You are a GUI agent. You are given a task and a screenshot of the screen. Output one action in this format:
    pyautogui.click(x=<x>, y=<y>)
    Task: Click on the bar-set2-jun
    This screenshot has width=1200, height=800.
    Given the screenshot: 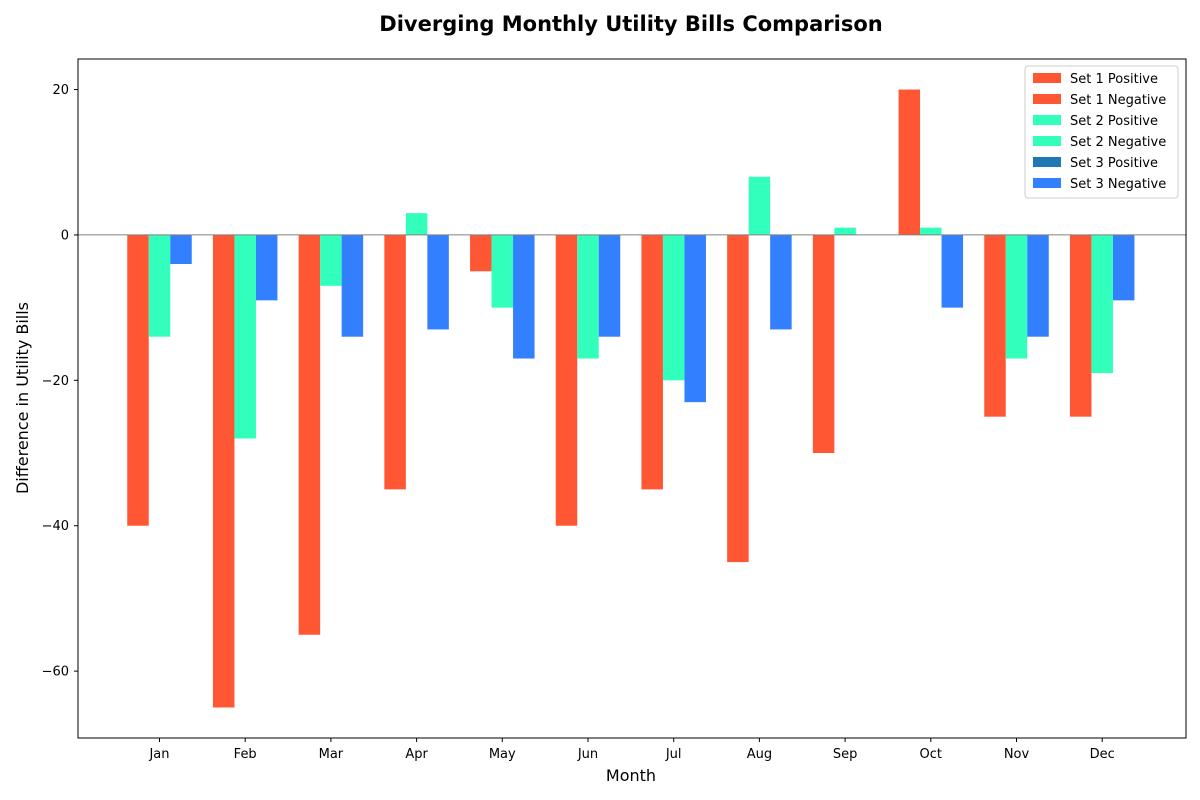 What is the action you would take?
    pyautogui.click(x=588, y=296)
    